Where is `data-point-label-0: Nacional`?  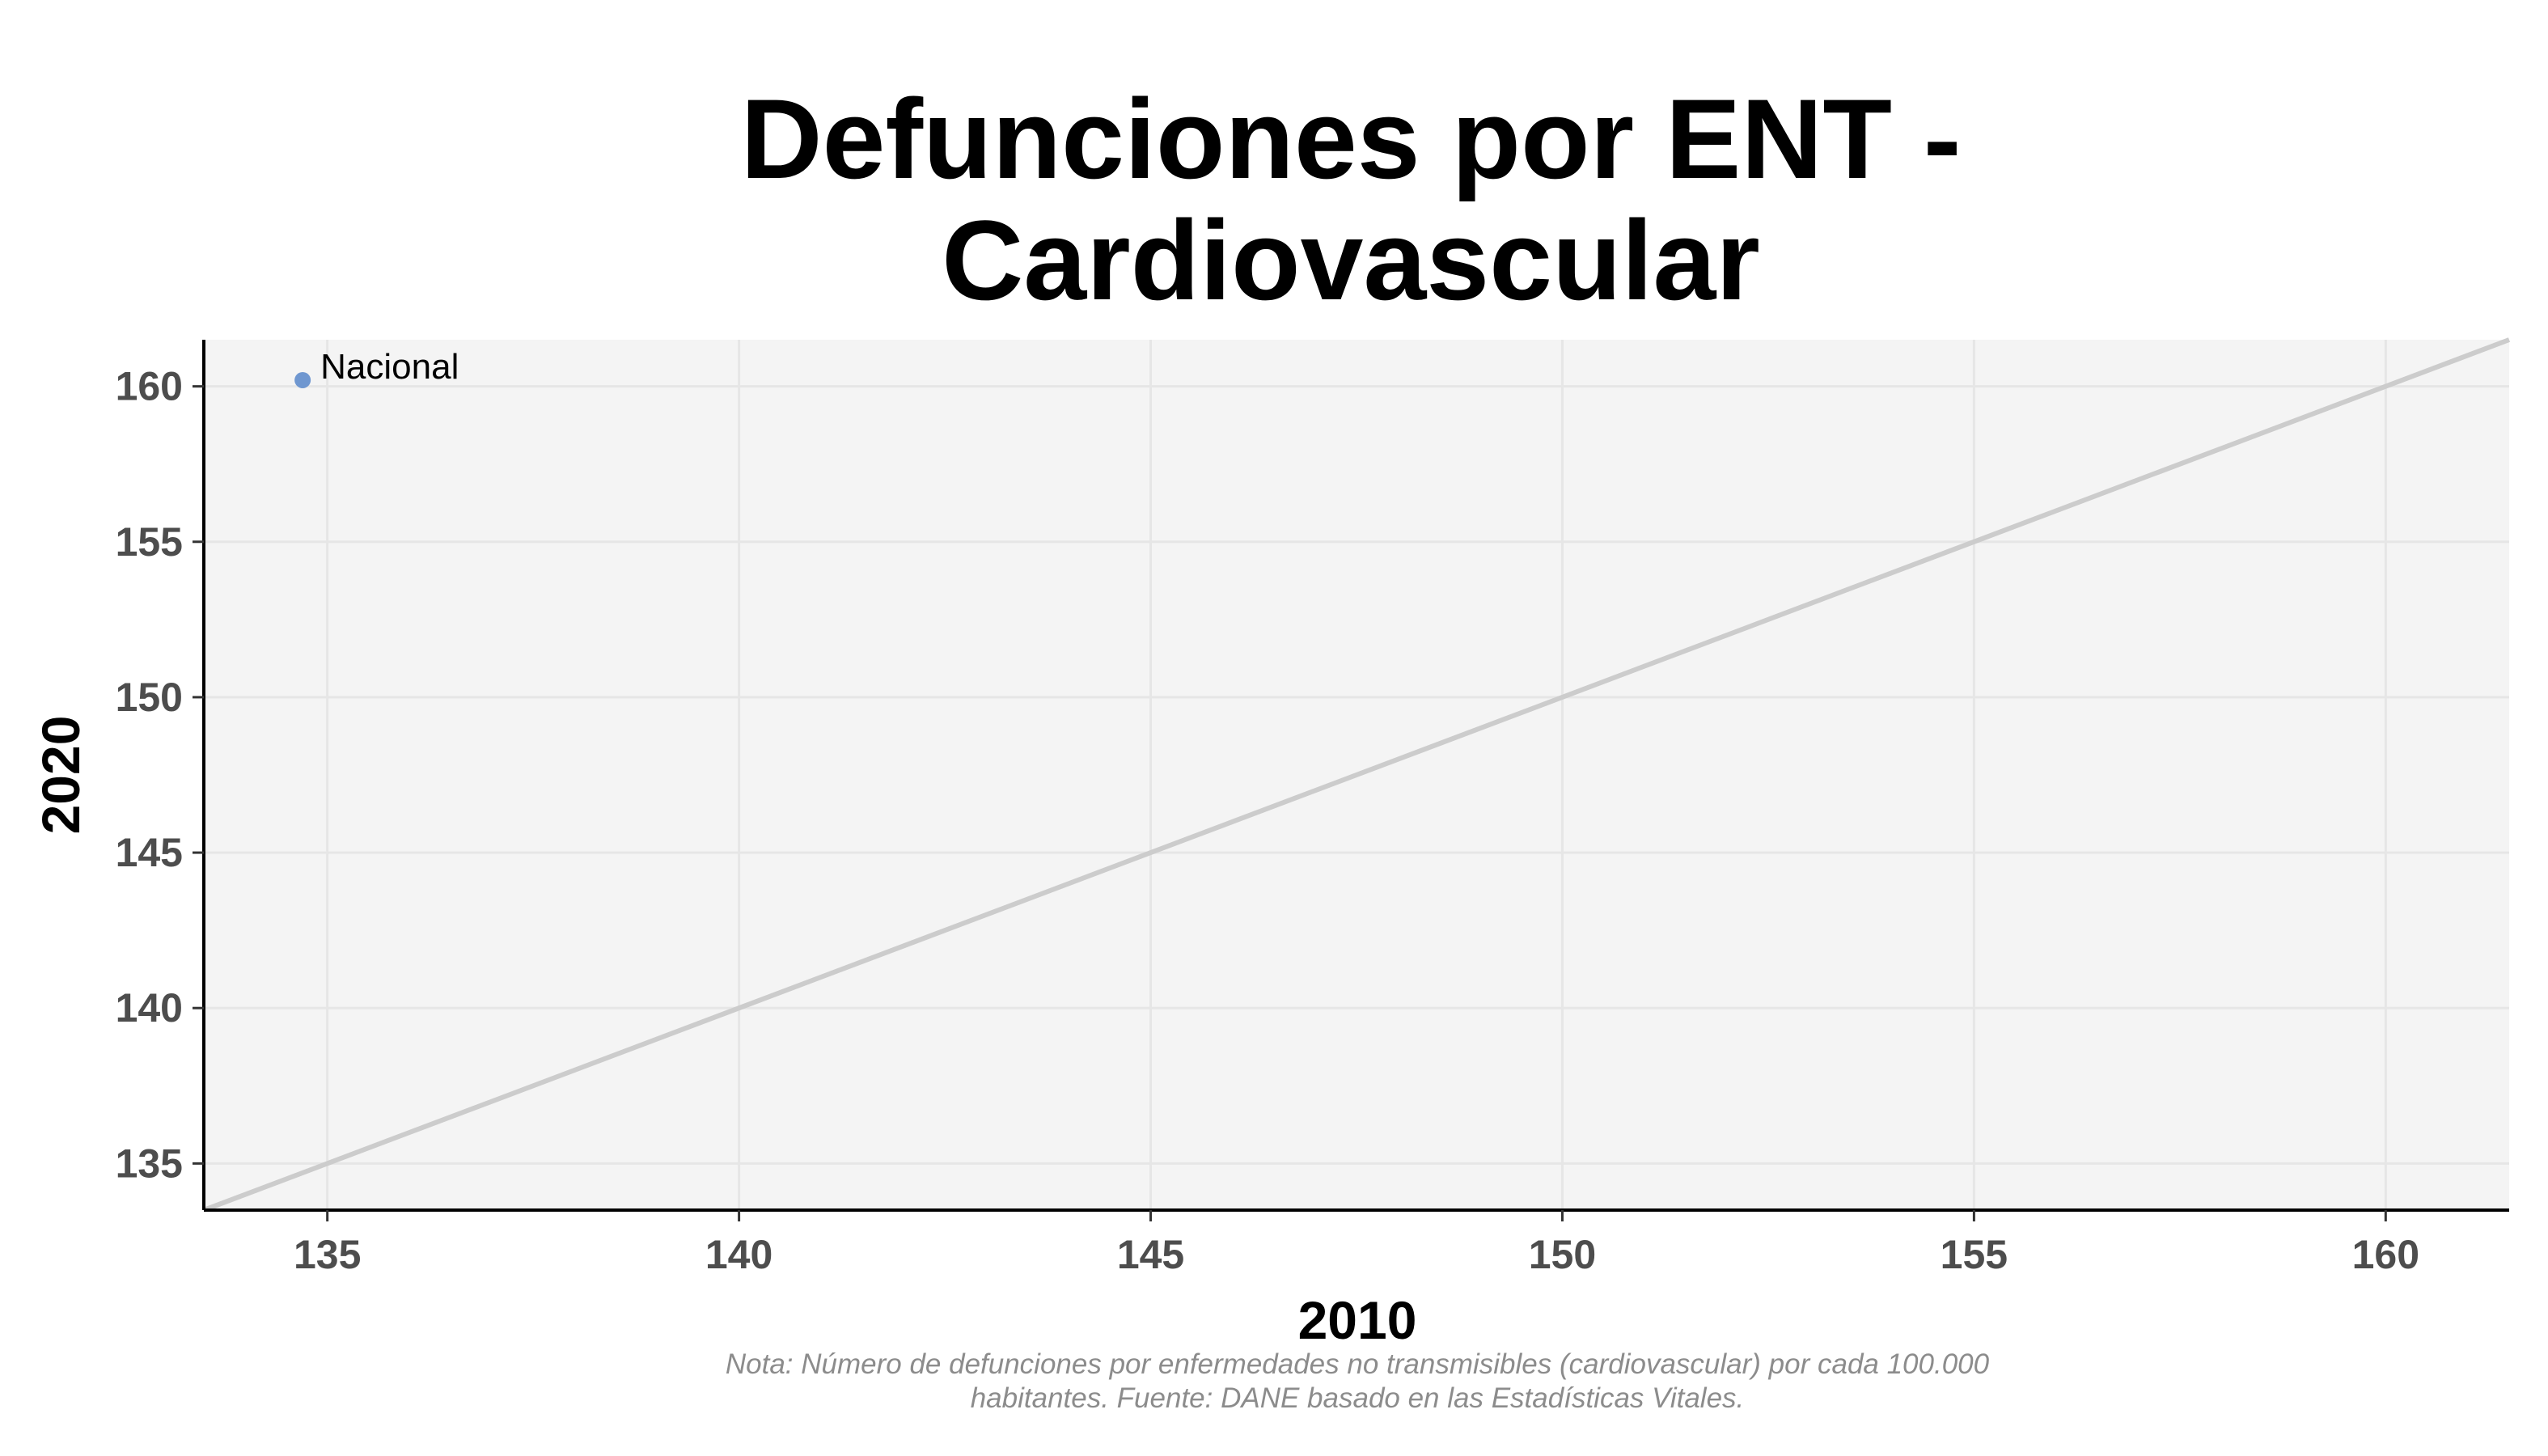 data-point-label-0: Nacional is located at coordinates (389, 367).